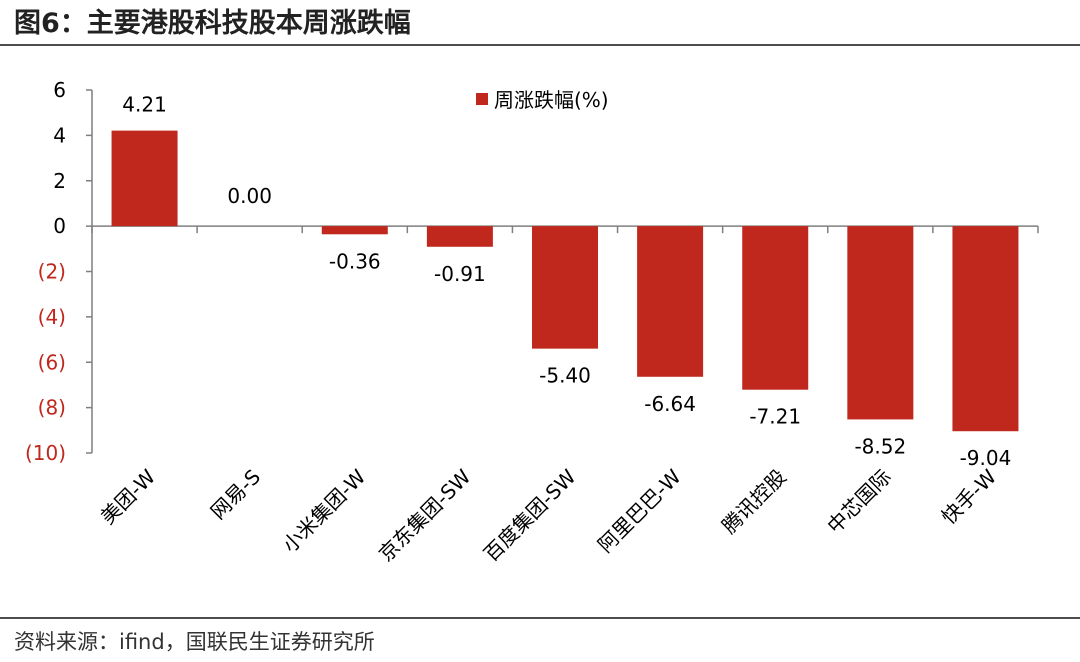  I want to click on data-label: -9.04, so click(986, 458).